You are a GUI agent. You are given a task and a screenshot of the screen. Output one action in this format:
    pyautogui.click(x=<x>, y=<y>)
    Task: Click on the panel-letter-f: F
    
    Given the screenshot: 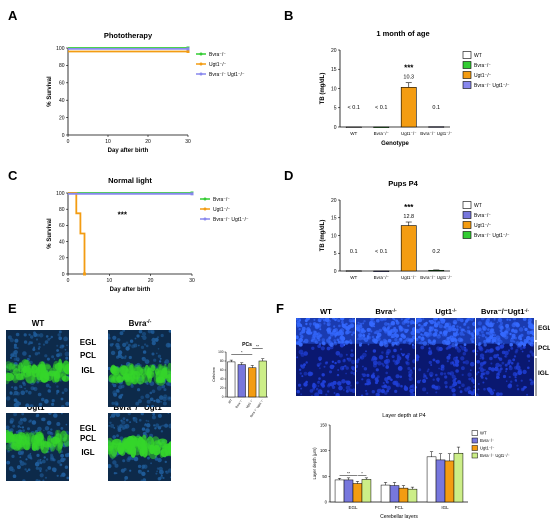 What is the action you would take?
    pyautogui.click(x=280, y=308)
    